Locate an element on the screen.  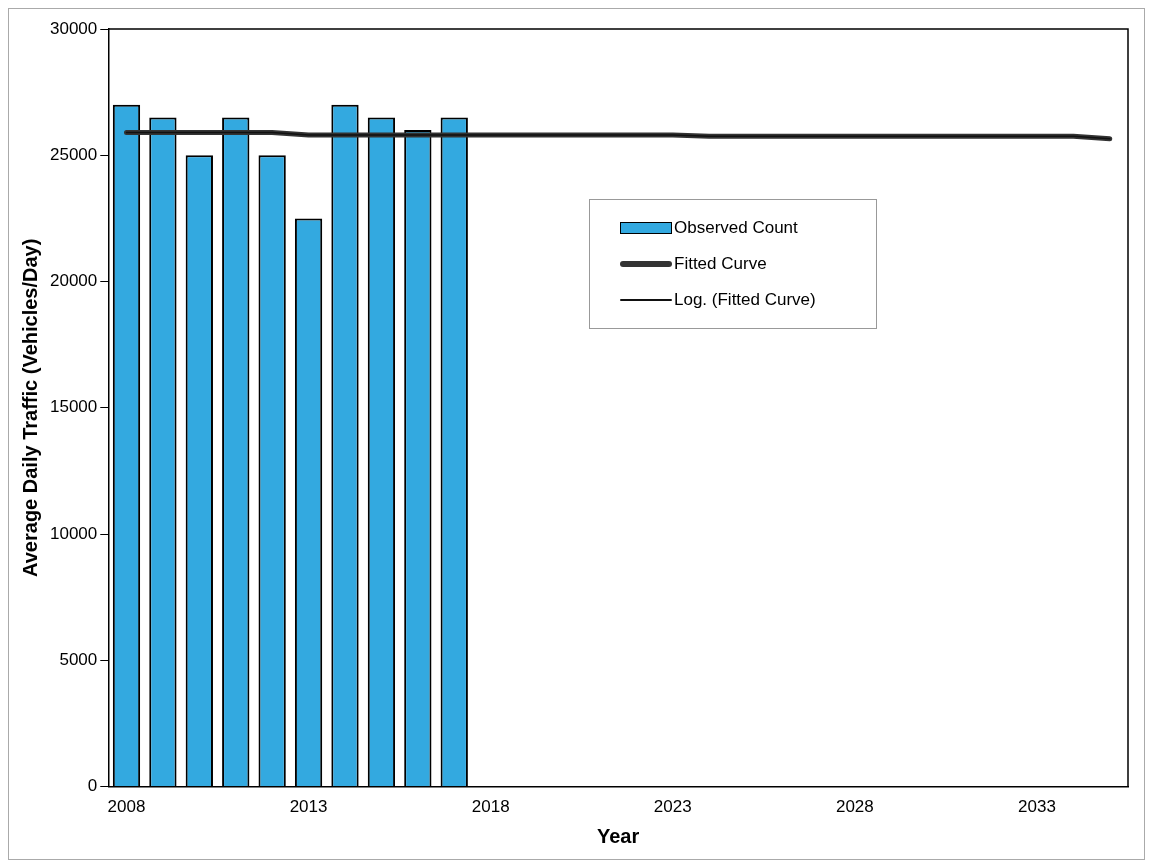
x-tick-label: 2028 is located at coordinates (854, 807).